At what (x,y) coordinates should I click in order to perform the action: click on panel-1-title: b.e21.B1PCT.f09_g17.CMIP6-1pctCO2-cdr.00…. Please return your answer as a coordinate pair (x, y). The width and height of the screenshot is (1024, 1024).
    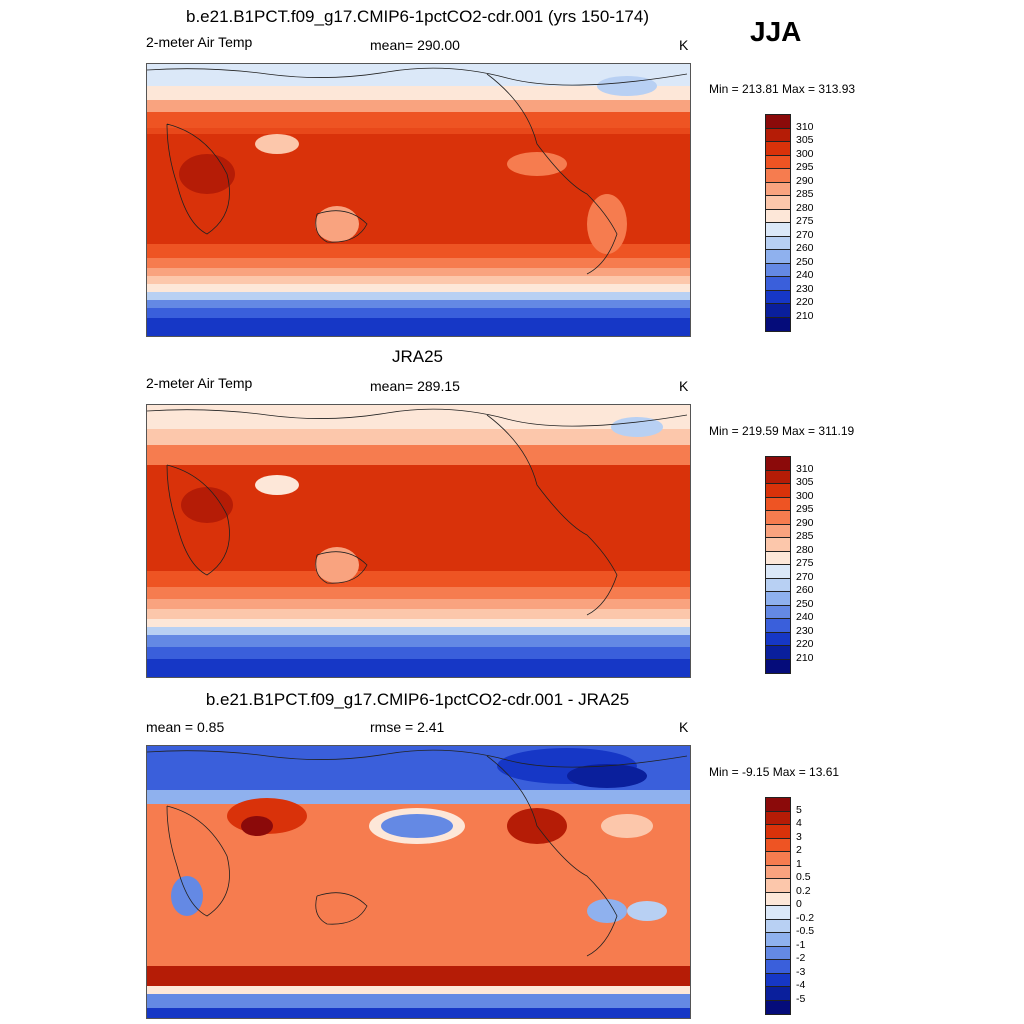
    Looking at the image, I should click on (417, 16).